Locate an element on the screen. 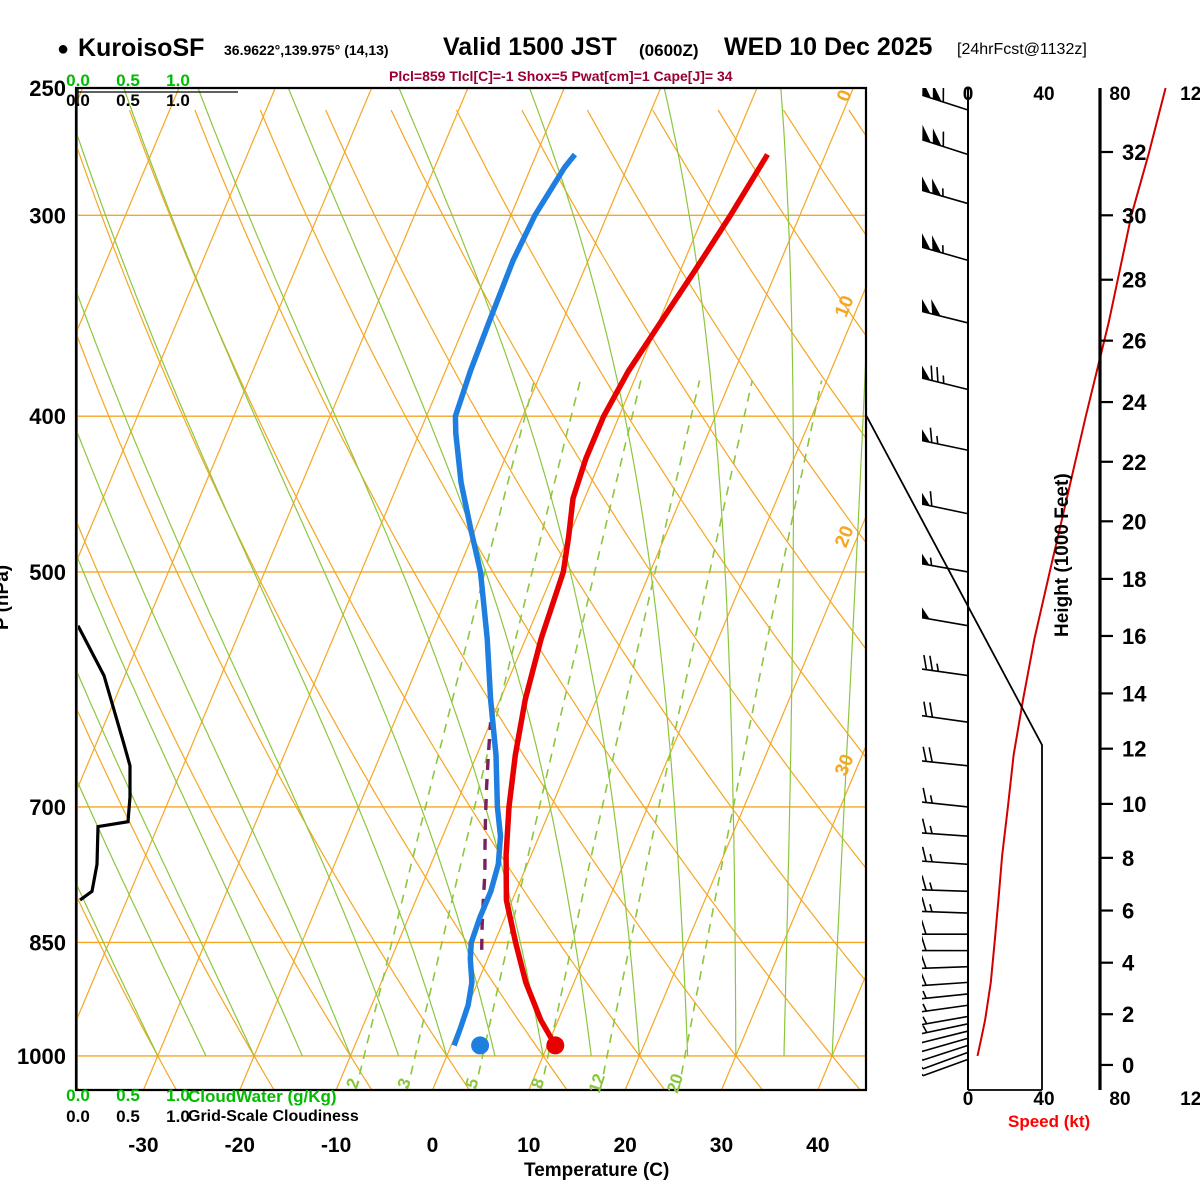 The width and height of the screenshot is (1200, 1200). temperature-tick--30: -30 is located at coordinates (143, 1145).